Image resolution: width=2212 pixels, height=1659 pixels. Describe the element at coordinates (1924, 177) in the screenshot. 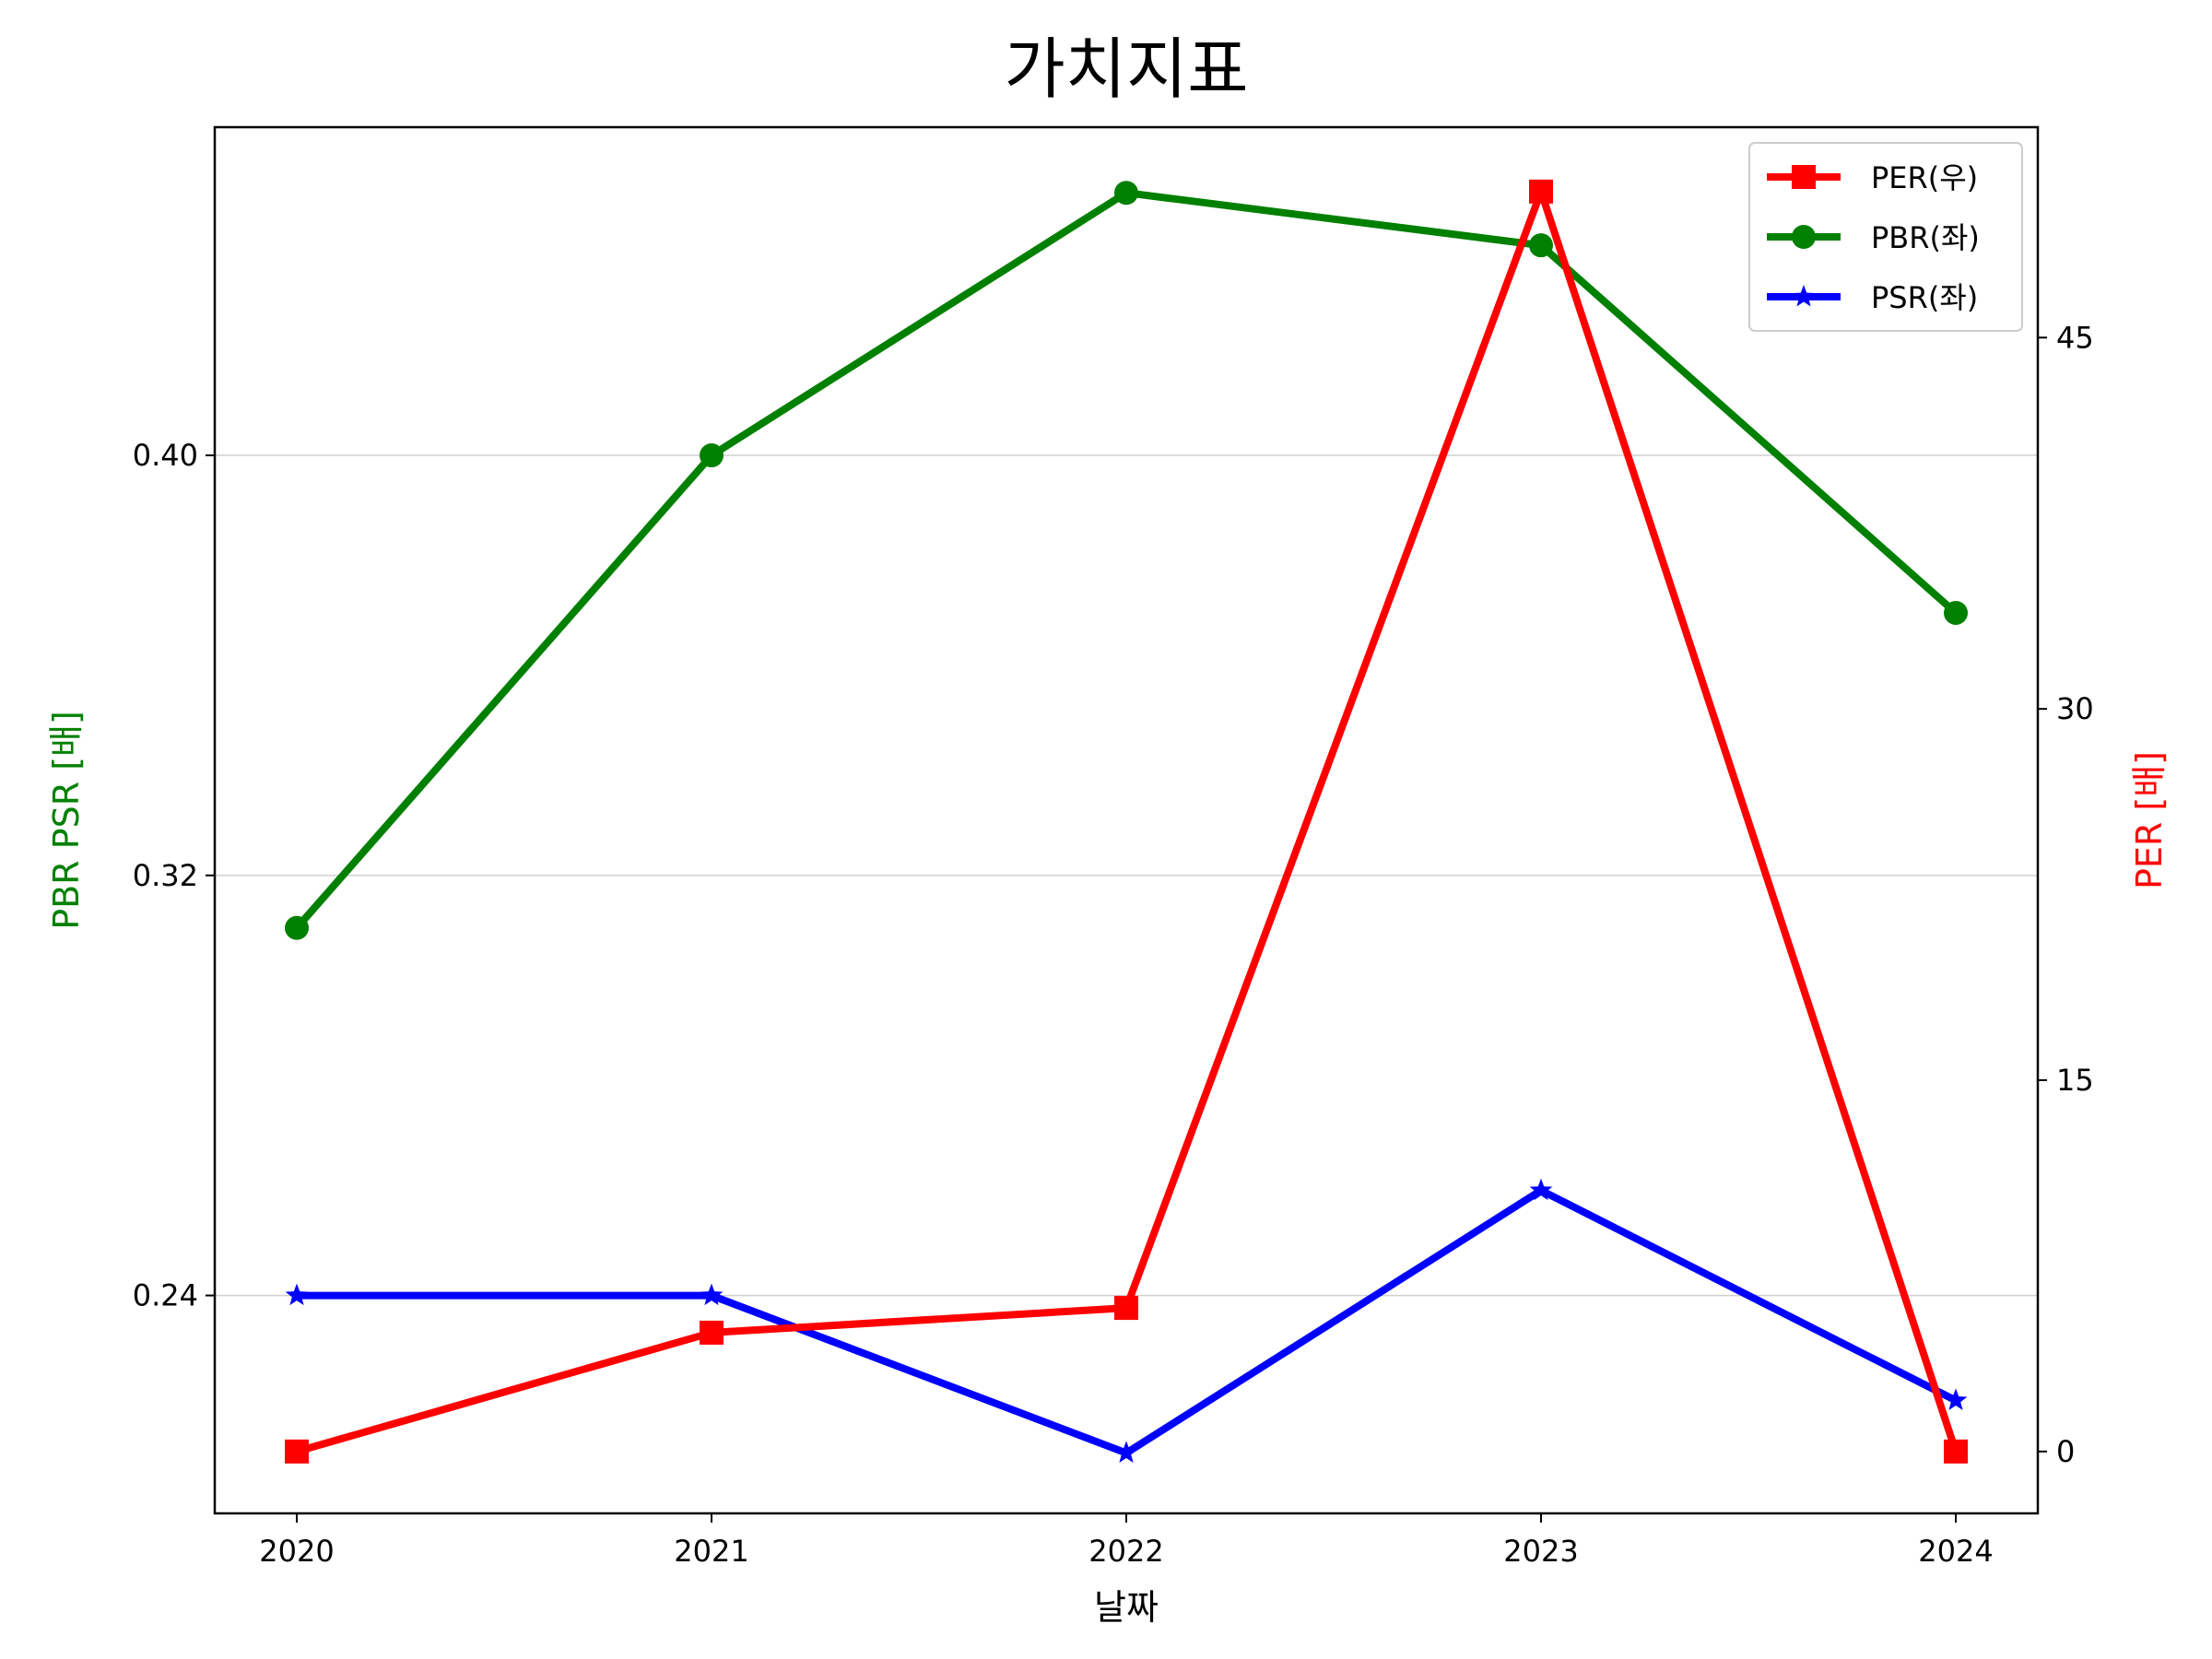

I see `legend-per-label: PER(우)` at that location.